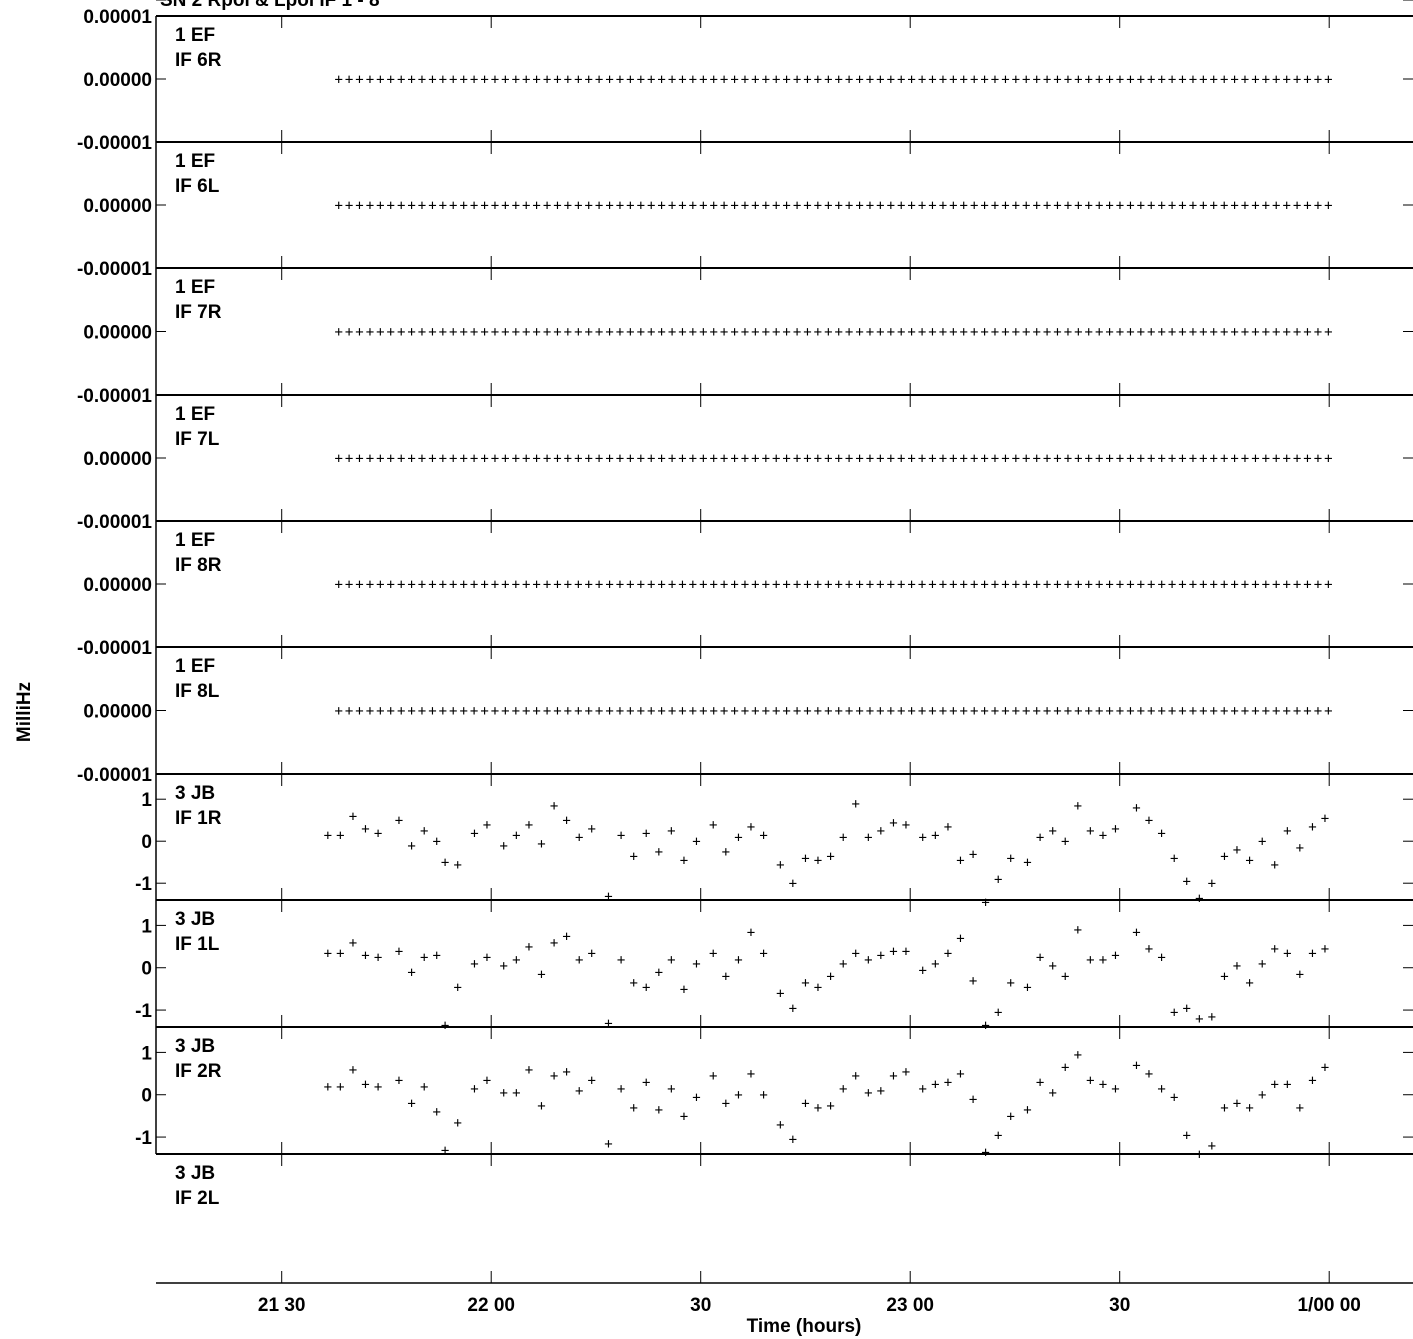 This screenshot has width=1413, height=1339. Describe the element at coordinates (114, 648) in the screenshot. I see `y-tick-label: -0.00001` at that location.